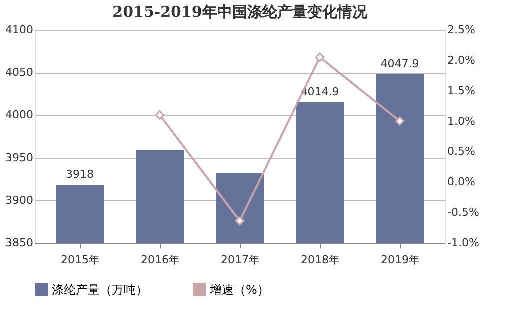 The height and width of the screenshot is (329, 528). Describe the element at coordinates (400, 260) in the screenshot. I see `x-tick-label: 2019年` at that location.